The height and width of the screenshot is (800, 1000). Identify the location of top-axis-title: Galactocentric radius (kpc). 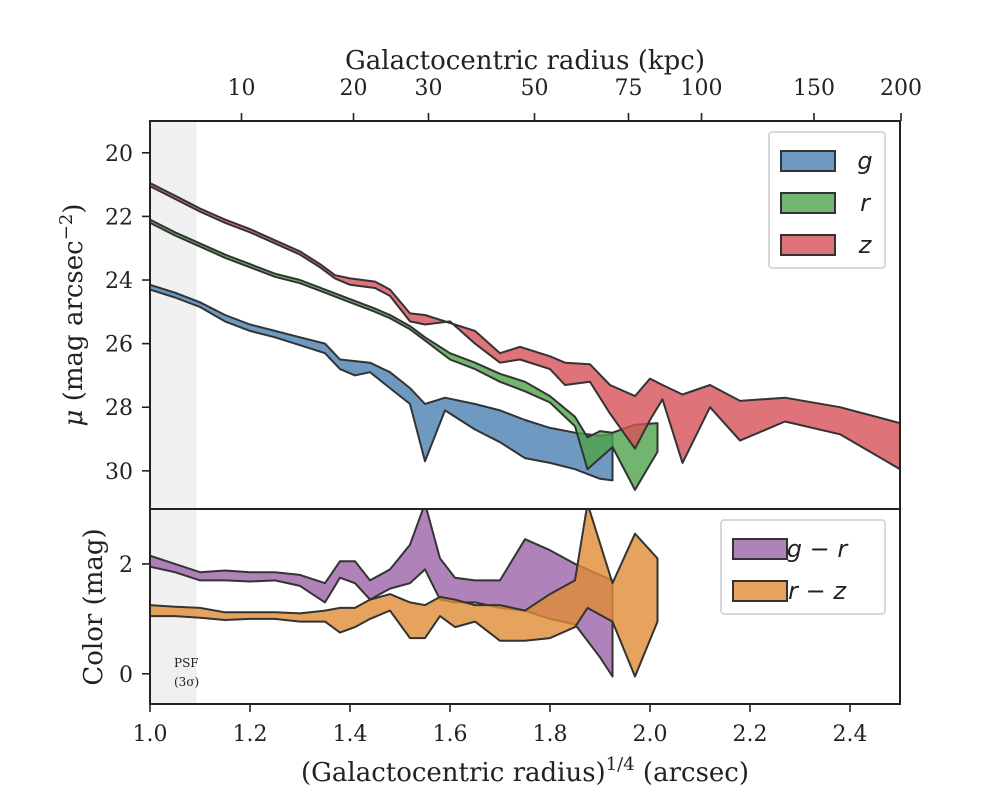
(525, 61).